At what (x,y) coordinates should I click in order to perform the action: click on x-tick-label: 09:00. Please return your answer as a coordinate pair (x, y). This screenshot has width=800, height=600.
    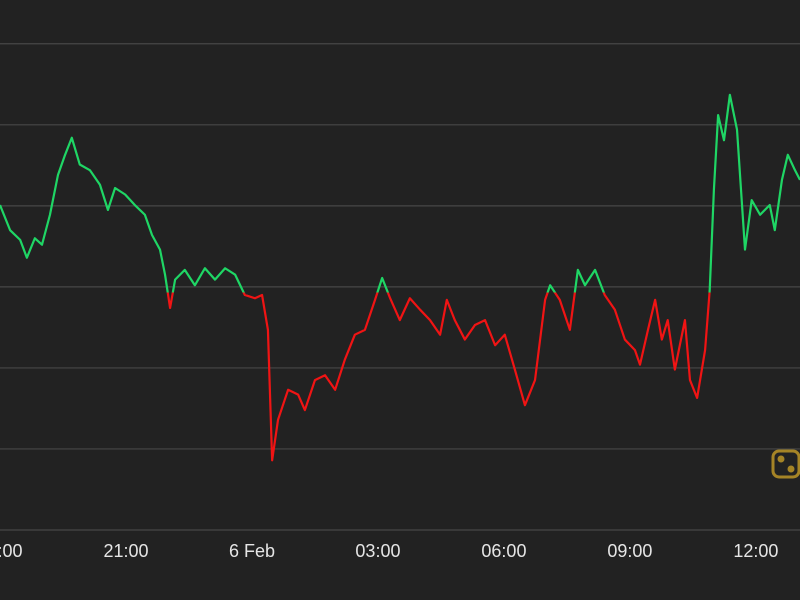
    Looking at the image, I should click on (629, 551).